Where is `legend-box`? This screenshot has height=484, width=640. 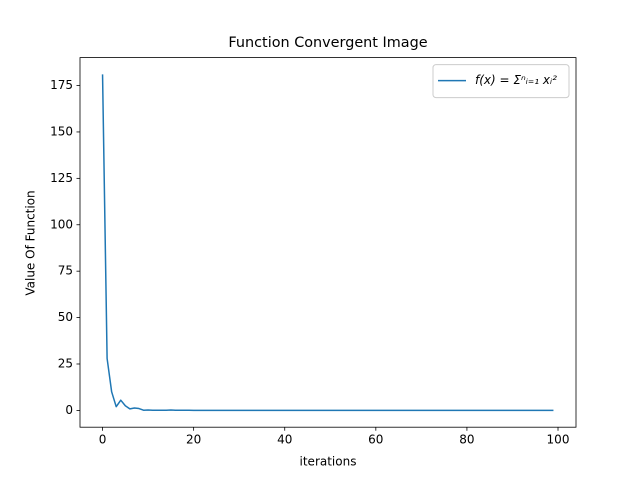
legend-box is located at coordinates (501, 81).